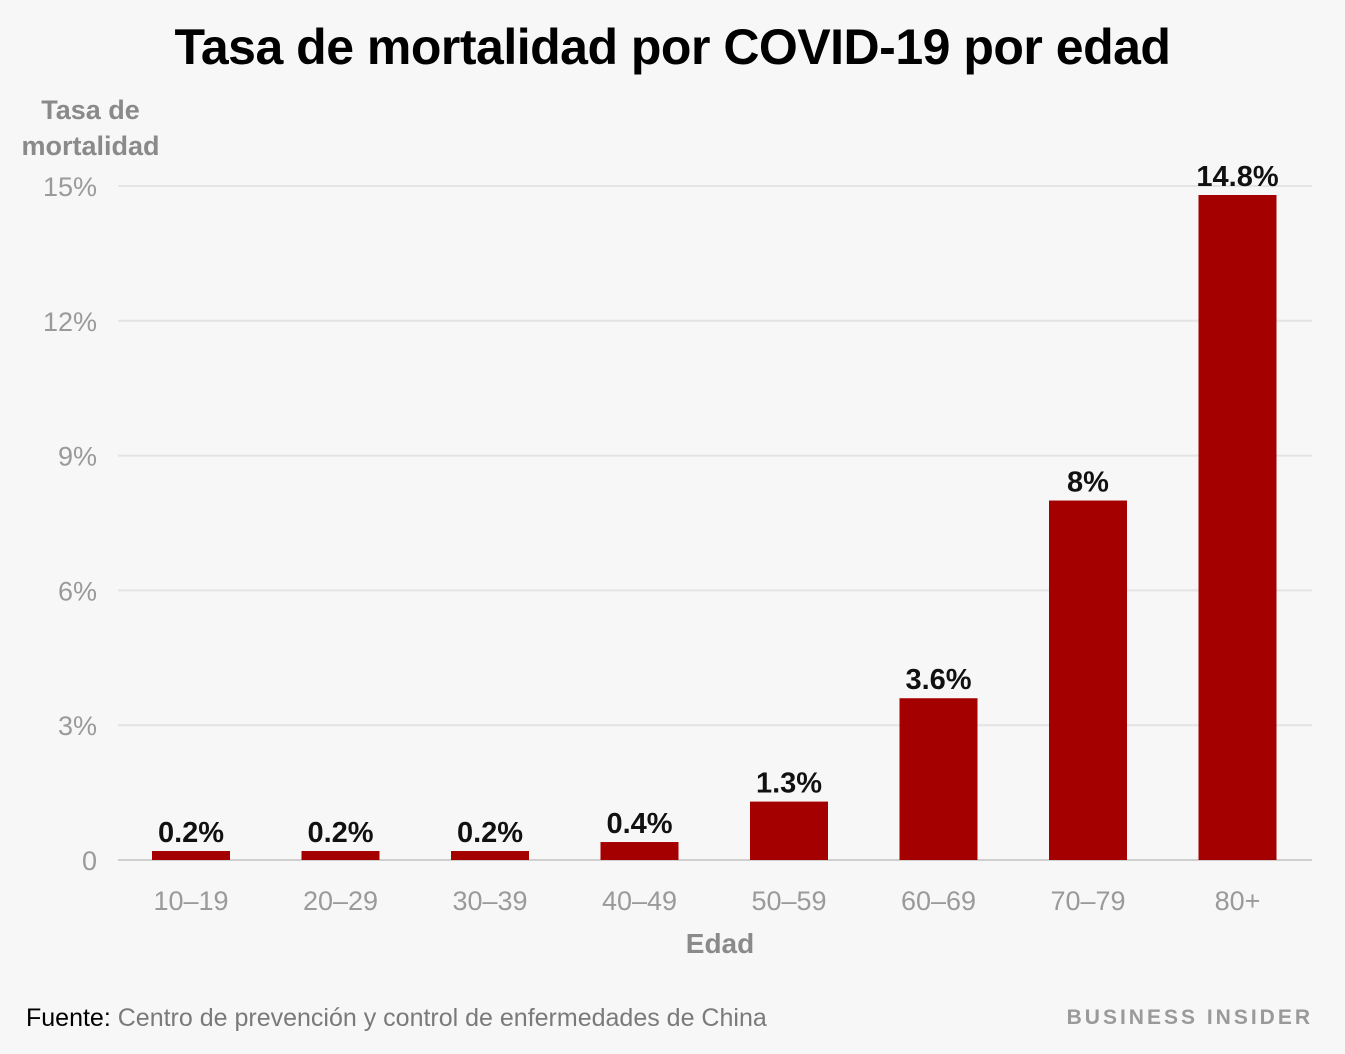 The width and height of the screenshot is (1345, 1054). I want to click on x-tick-label: 20–29, so click(340, 901).